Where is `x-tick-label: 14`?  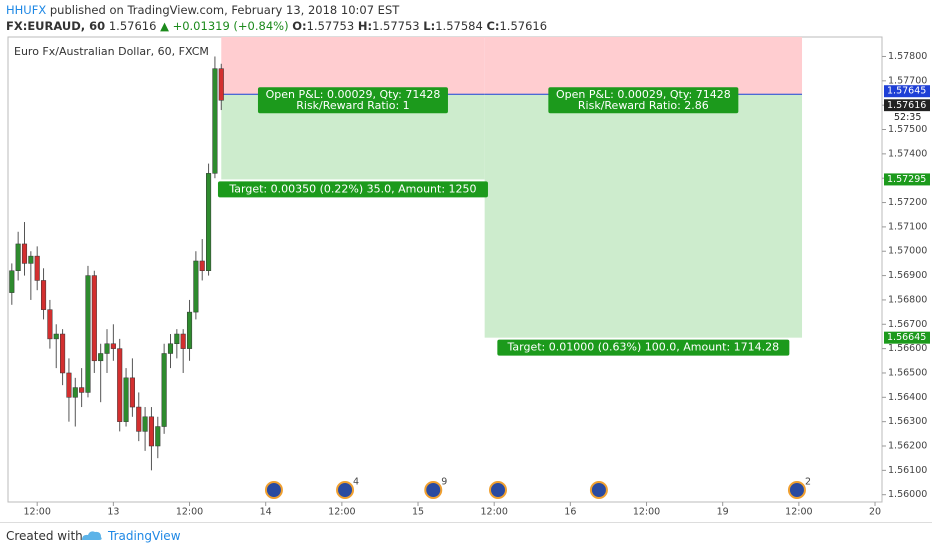
x-tick-label: 14 is located at coordinates (266, 512).